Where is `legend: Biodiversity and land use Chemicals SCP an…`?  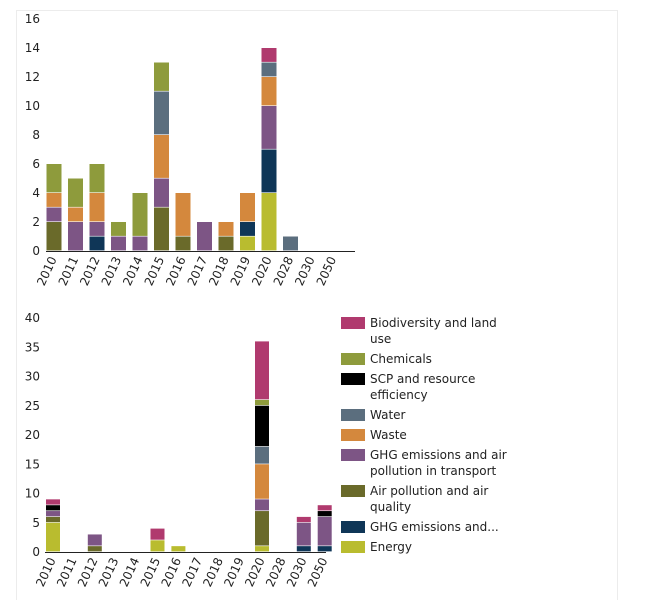
legend: Biodiversity and land use Chemicals SCP an… is located at coordinates (428, 437).